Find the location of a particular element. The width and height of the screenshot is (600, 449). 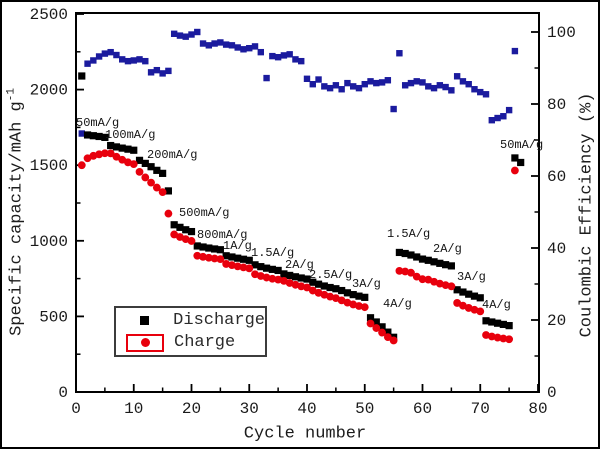

x-tick-label: 50 is located at coordinates (364, 409).